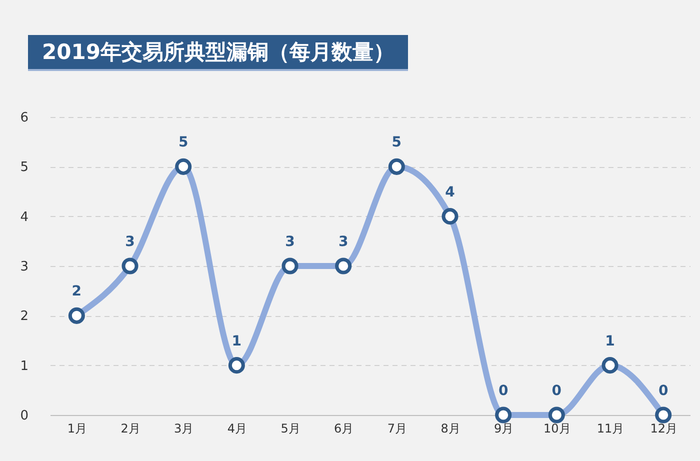 This screenshot has height=461, width=700. Describe the element at coordinates (24, 168) in the screenshot. I see `y-tick-label: 5` at that location.